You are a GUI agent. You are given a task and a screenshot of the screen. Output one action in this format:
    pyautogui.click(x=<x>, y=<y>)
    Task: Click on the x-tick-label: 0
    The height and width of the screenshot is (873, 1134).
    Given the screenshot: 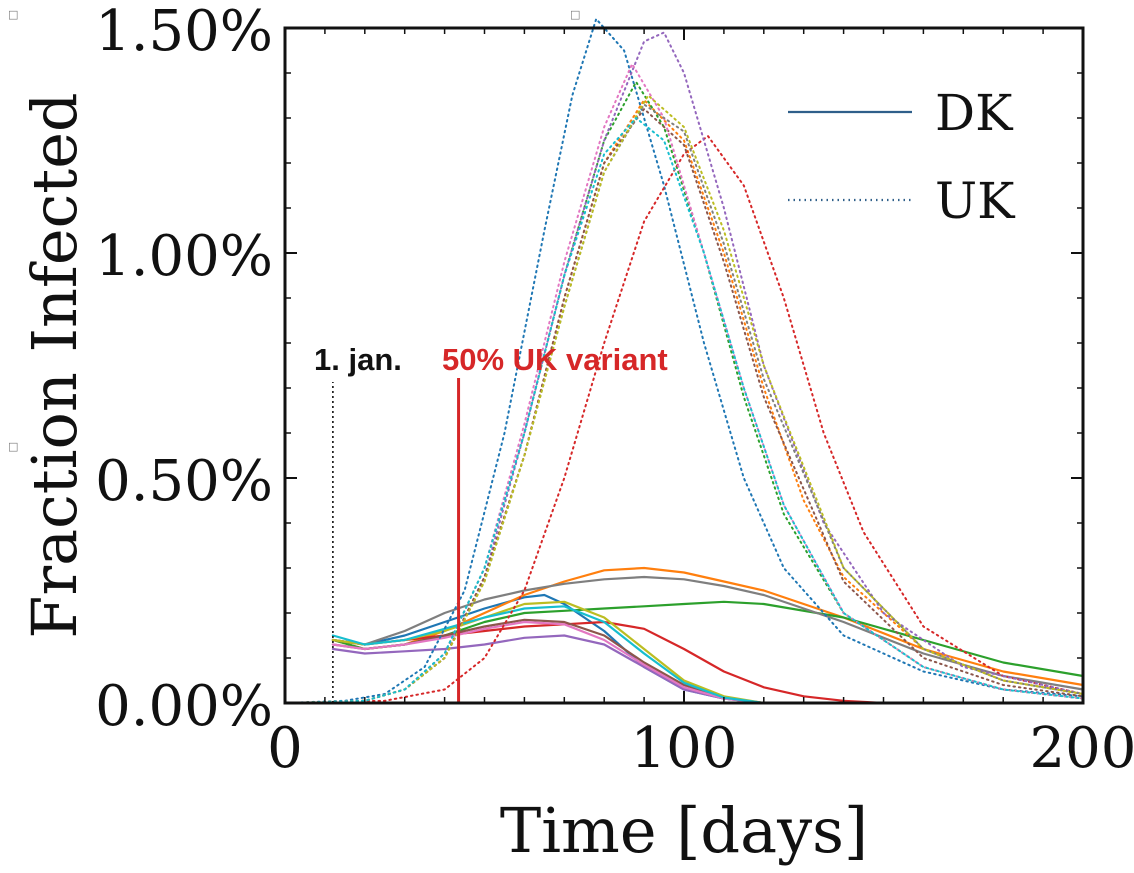 What is the action you would take?
    pyautogui.click(x=285, y=748)
    